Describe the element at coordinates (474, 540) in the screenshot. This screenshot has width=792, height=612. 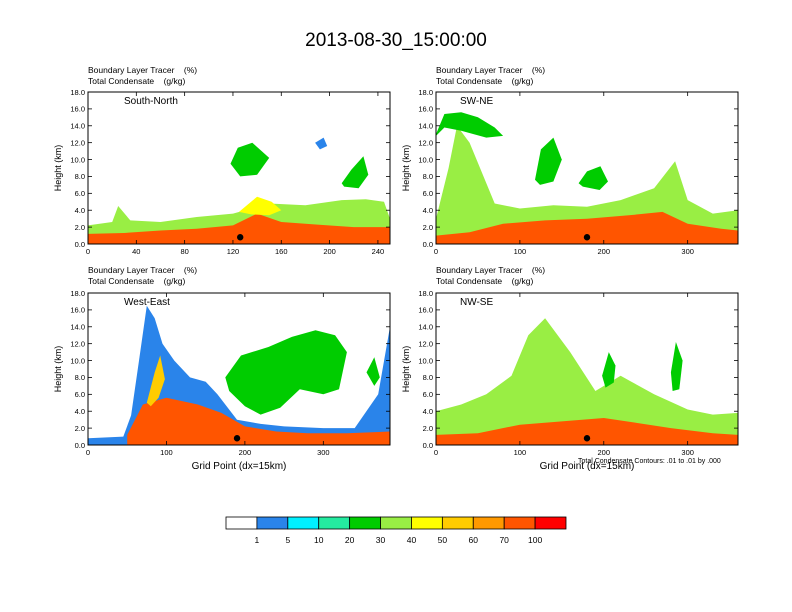
I see `colorbar-label: 60` at that location.